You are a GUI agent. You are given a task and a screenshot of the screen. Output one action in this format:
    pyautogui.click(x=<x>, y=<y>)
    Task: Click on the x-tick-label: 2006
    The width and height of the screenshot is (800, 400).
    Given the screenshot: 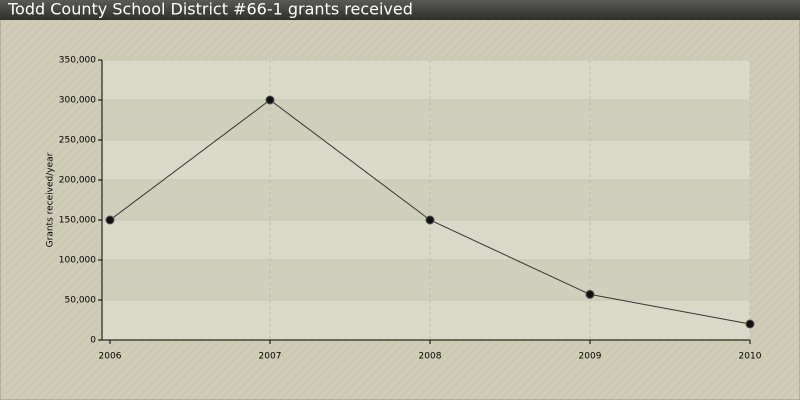 What is the action you would take?
    pyautogui.click(x=110, y=357)
    